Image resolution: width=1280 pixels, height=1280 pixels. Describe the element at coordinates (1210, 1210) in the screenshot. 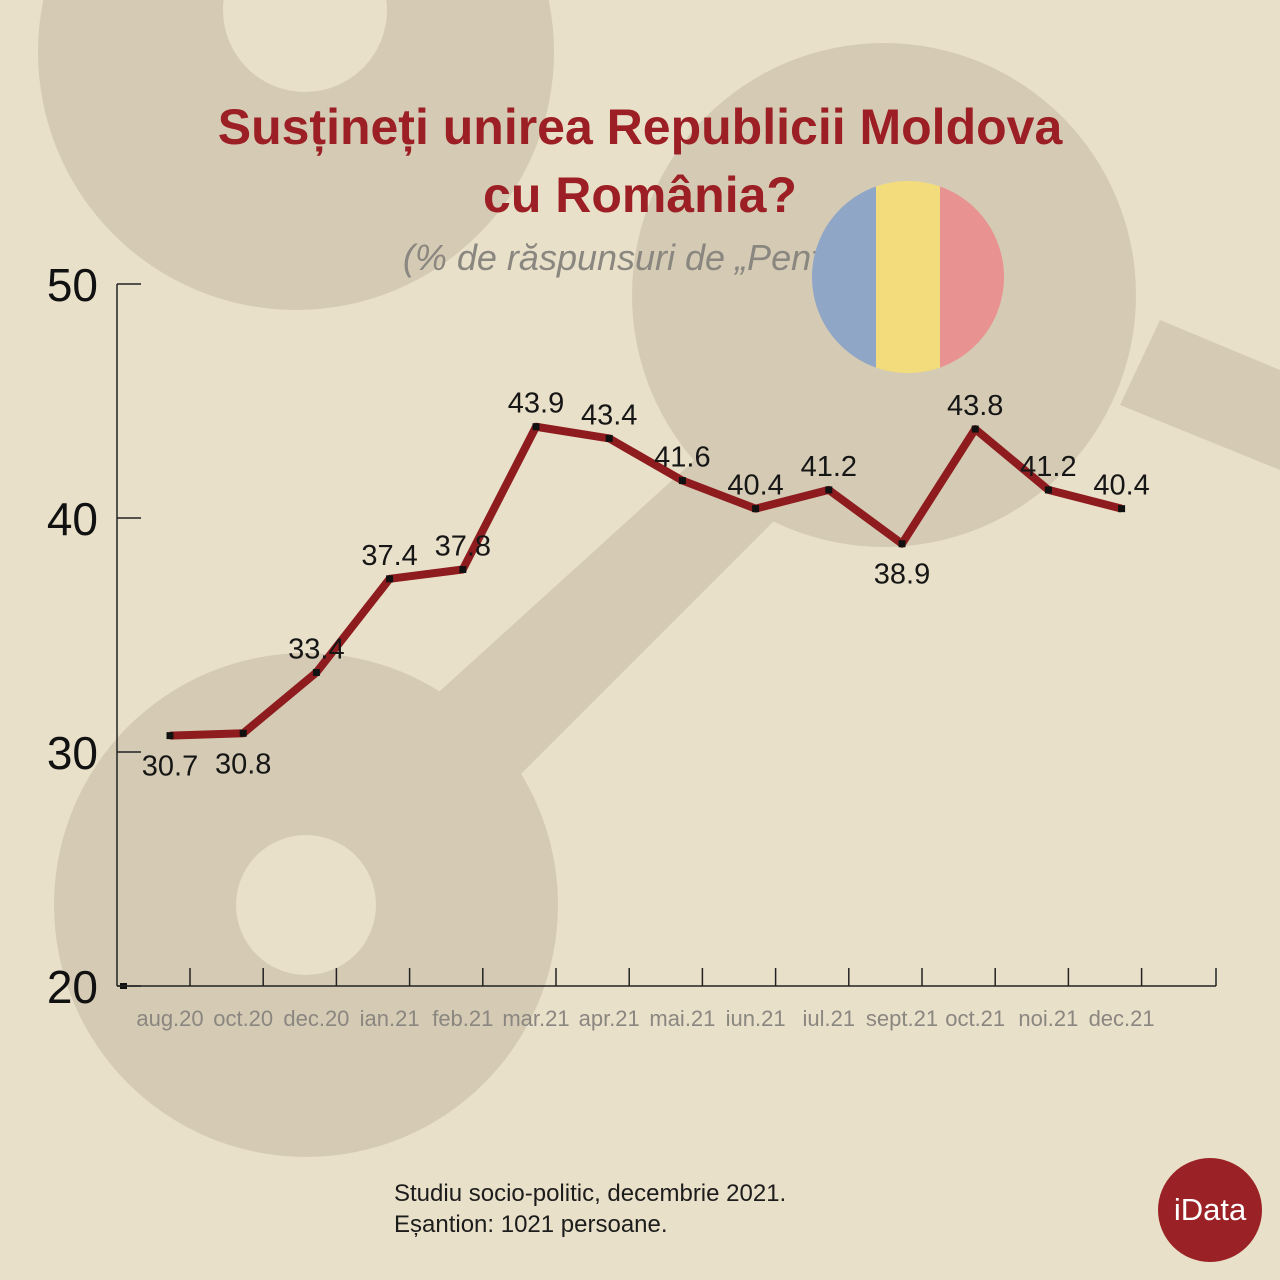

I see `idata-logo: iData` at that location.